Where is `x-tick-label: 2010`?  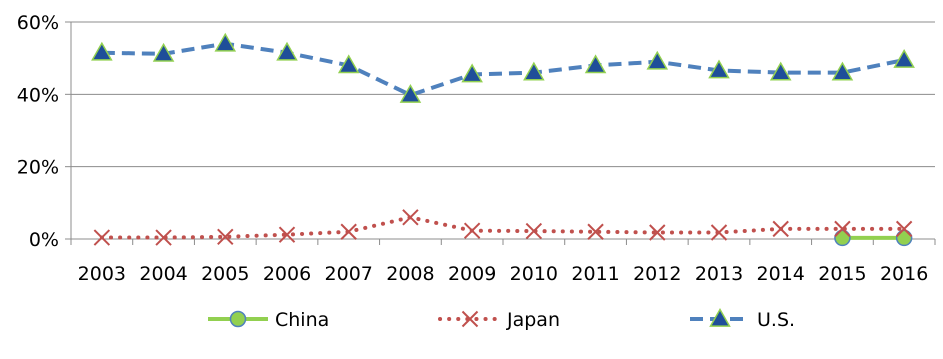 x-tick-label: 2010 is located at coordinates (534, 274).